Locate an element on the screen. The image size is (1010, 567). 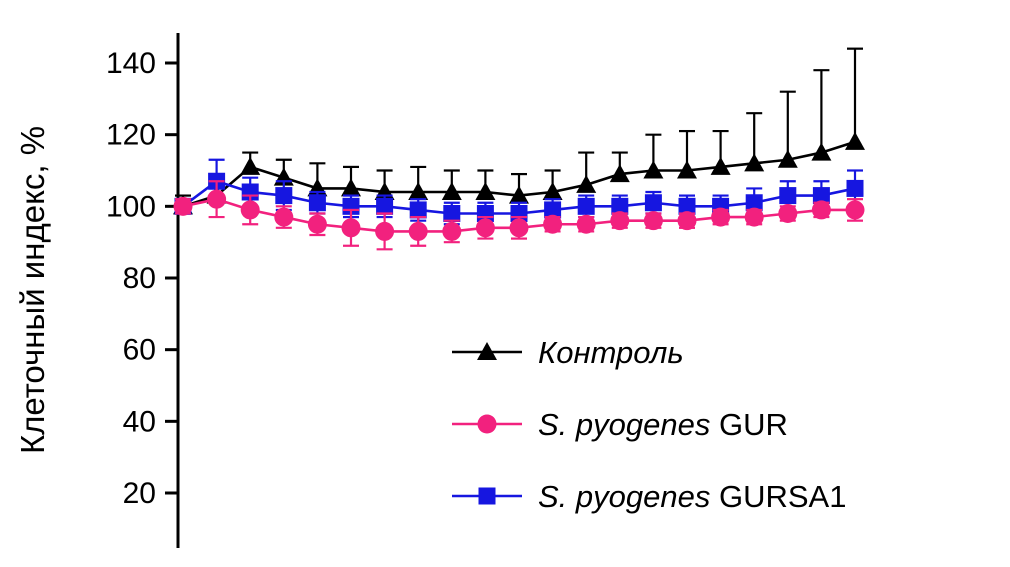
series-gur is located at coordinates (519, 215).